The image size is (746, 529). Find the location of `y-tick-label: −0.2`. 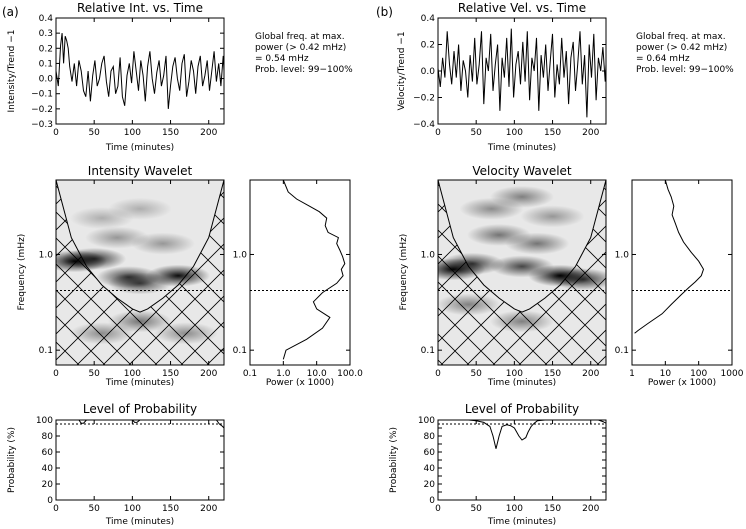

y-tick-label: −0.2 is located at coordinates (42, 110).